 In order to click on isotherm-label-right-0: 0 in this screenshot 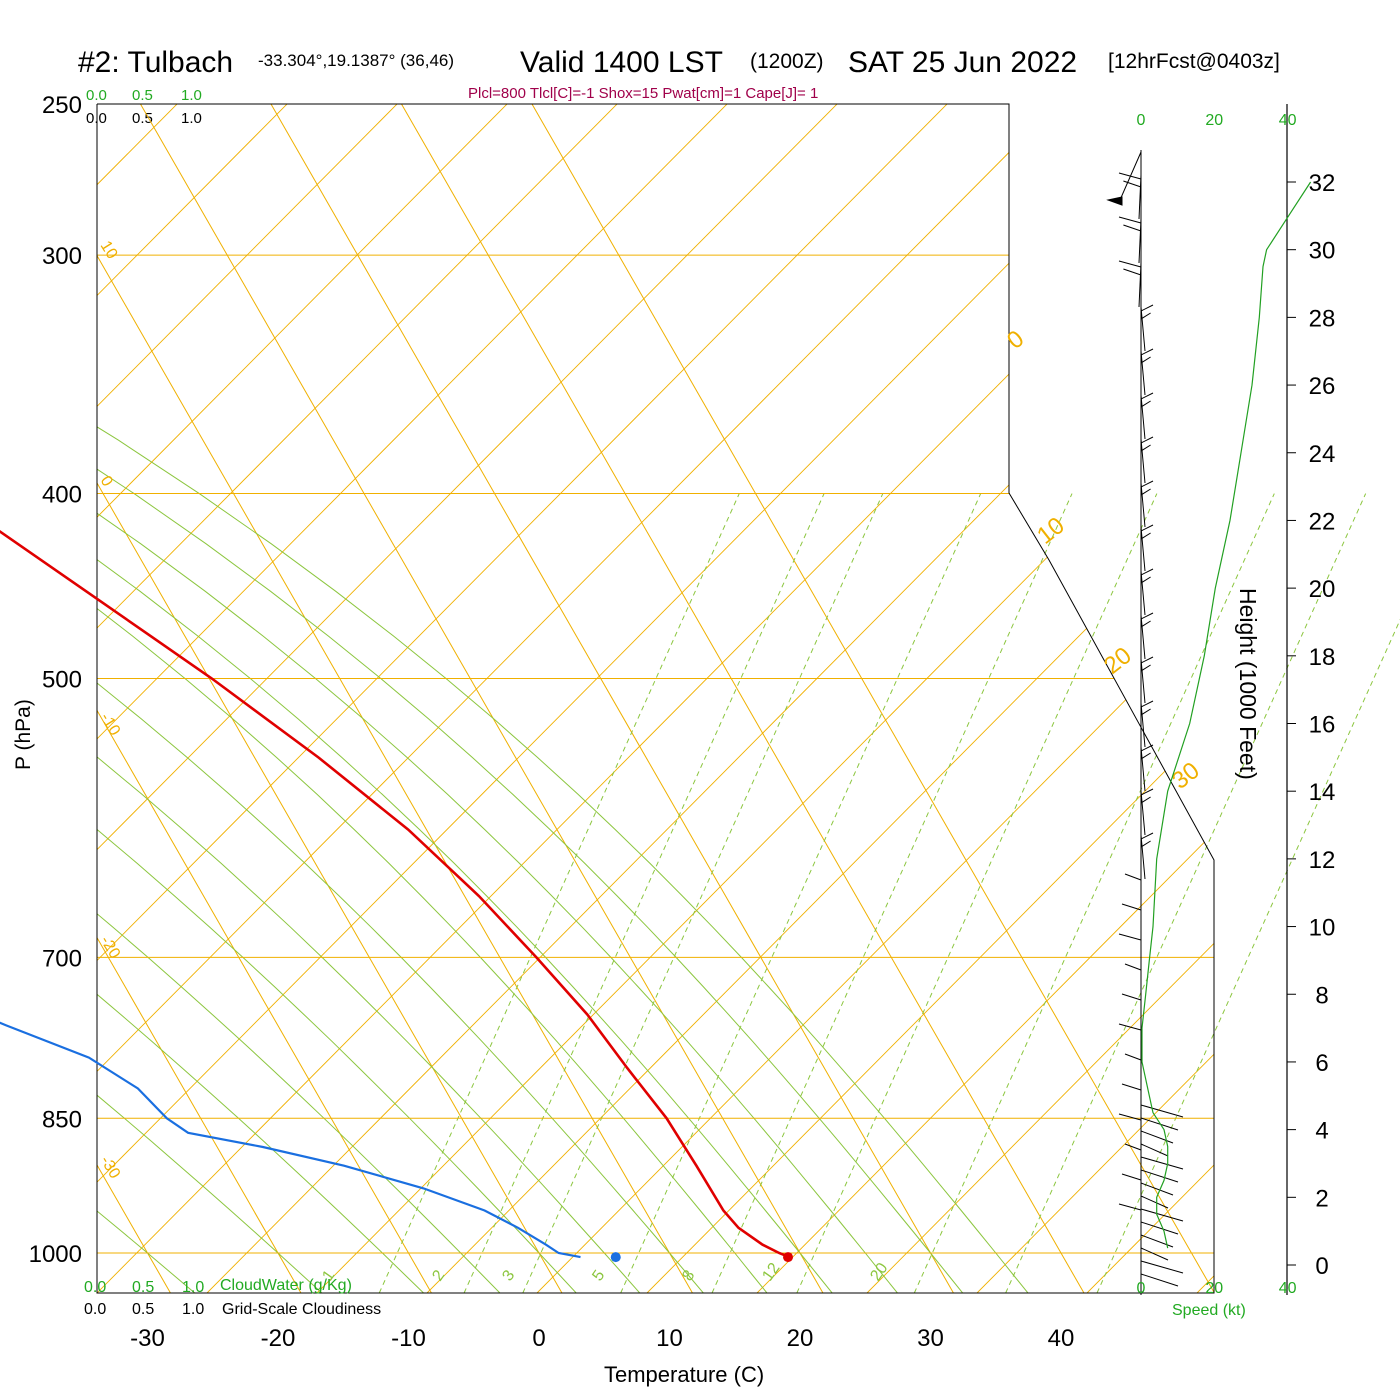, I will do `click(1015, 340)`.